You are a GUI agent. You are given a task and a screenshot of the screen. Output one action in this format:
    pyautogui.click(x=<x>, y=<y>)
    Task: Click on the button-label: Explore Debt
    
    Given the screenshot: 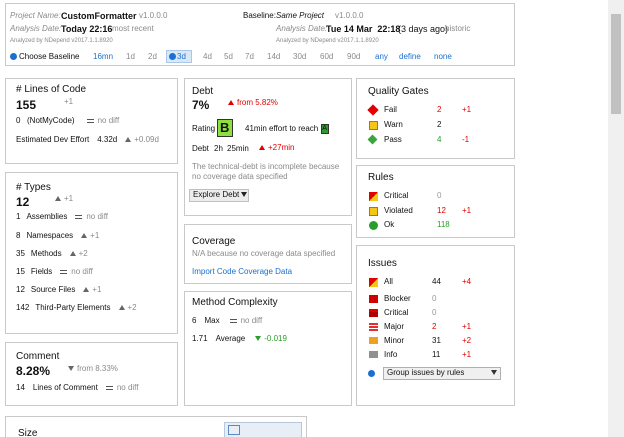 What is the action you would take?
    pyautogui.click(x=216, y=194)
    